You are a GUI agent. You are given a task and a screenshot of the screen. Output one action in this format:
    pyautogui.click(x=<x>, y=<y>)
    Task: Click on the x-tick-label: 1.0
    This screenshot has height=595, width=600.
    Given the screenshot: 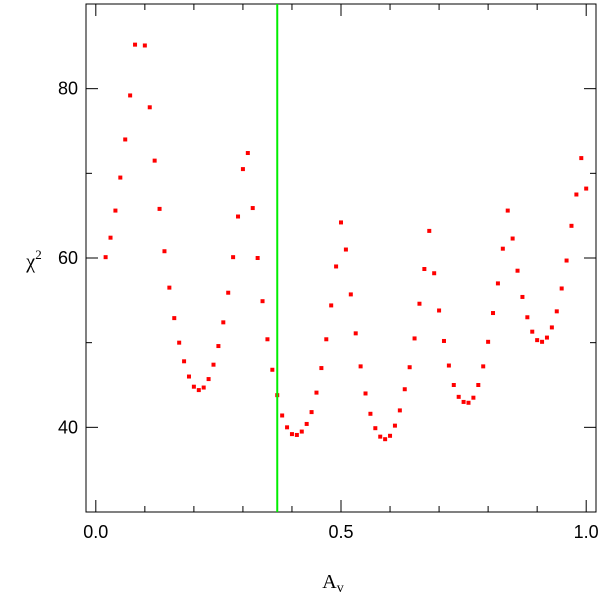 What is the action you would take?
    pyautogui.click(x=586, y=532)
    